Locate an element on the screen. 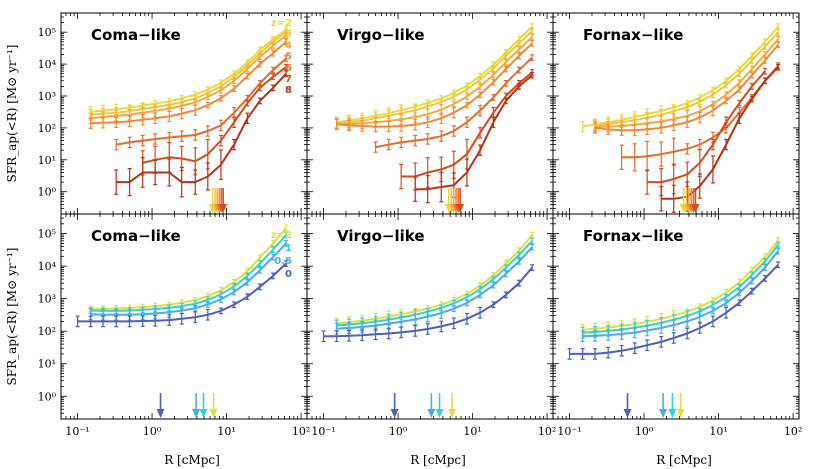 The height and width of the screenshot is (469, 831). y-tick-label: 10⁵ is located at coordinates (47, 234).